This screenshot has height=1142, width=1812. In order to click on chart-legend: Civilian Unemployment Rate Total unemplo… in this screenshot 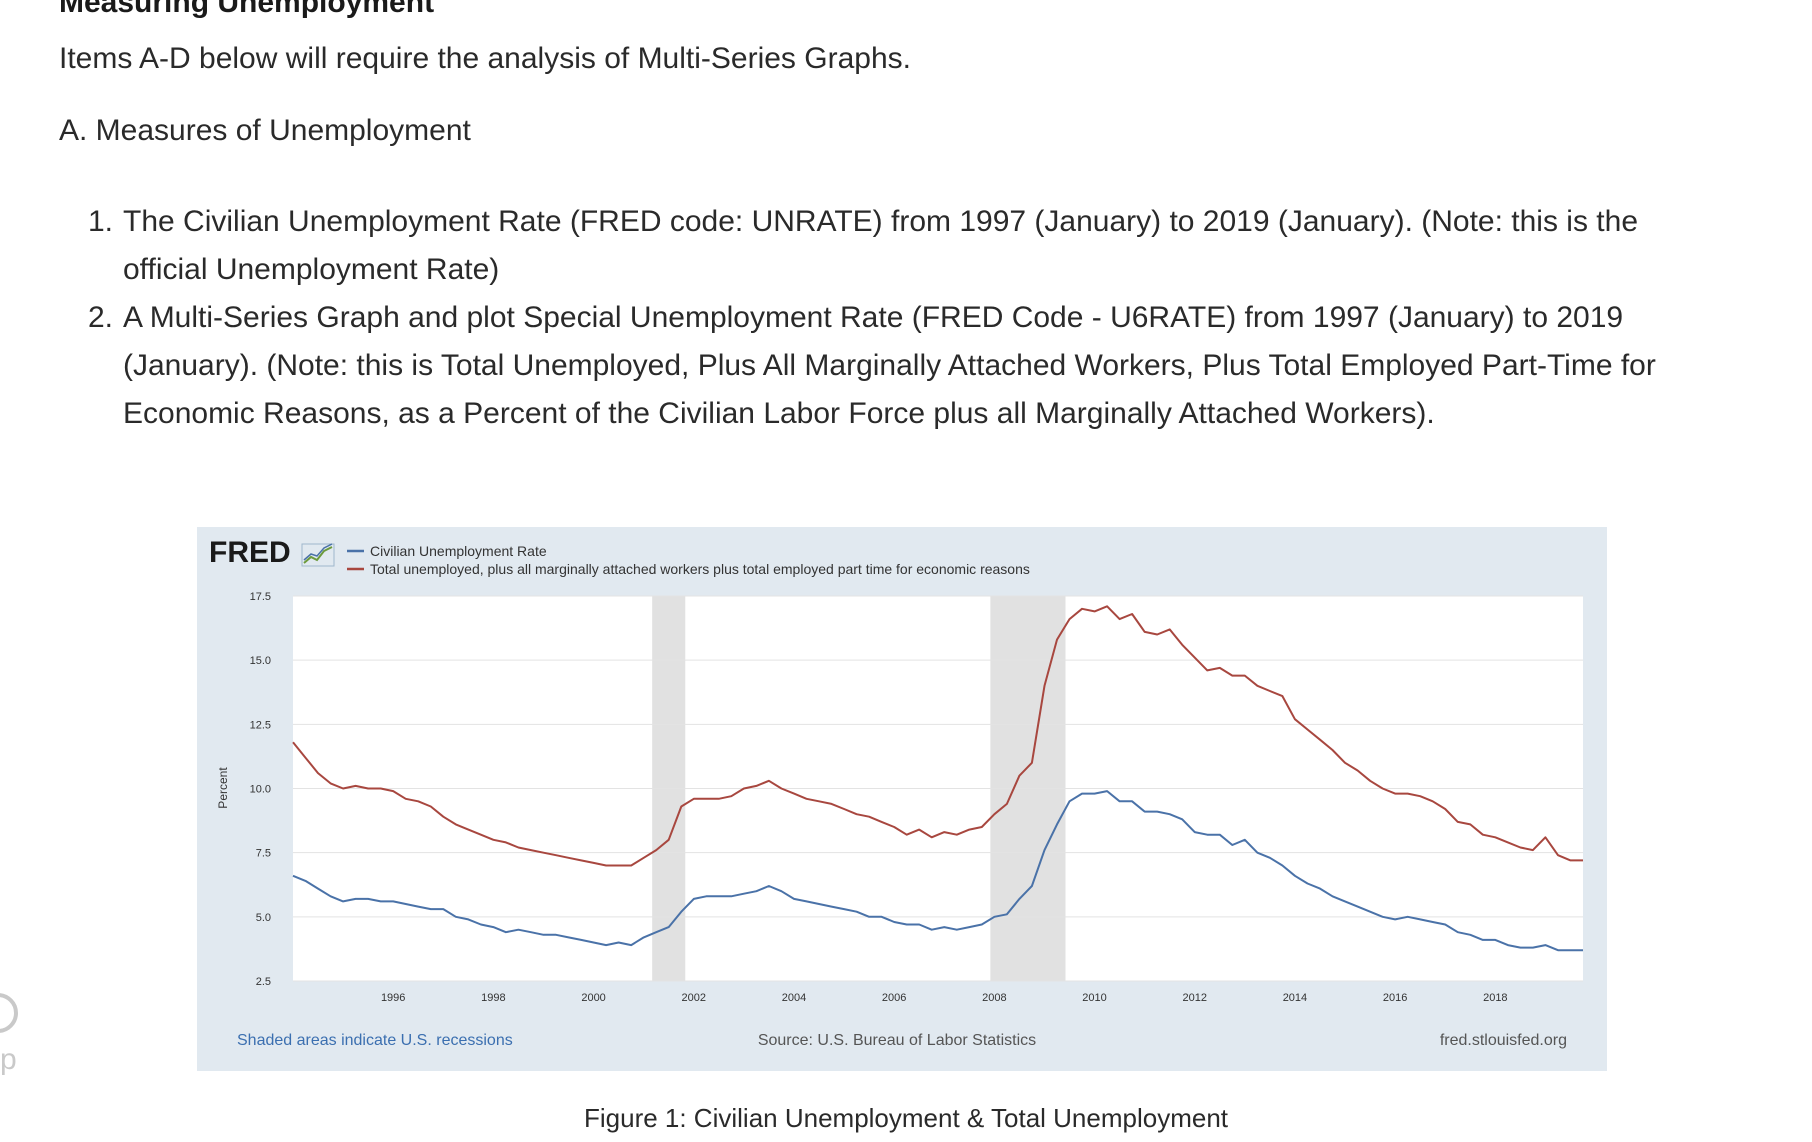, I will do `click(688, 560)`.